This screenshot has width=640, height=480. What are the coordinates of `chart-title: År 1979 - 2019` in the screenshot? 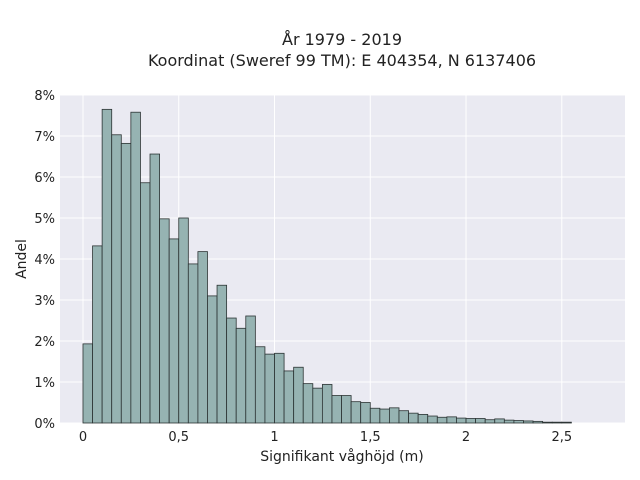 It's located at (342, 39).